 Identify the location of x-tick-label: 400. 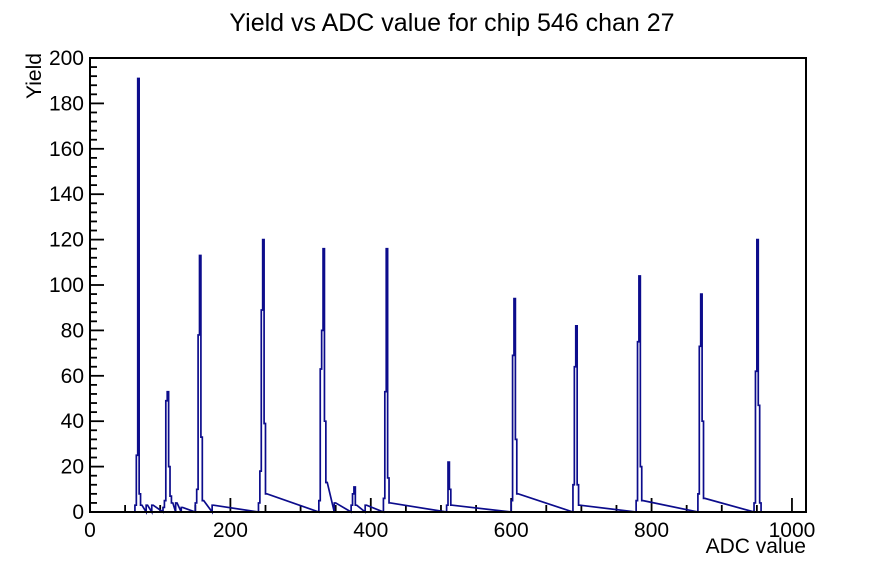
(370, 530).